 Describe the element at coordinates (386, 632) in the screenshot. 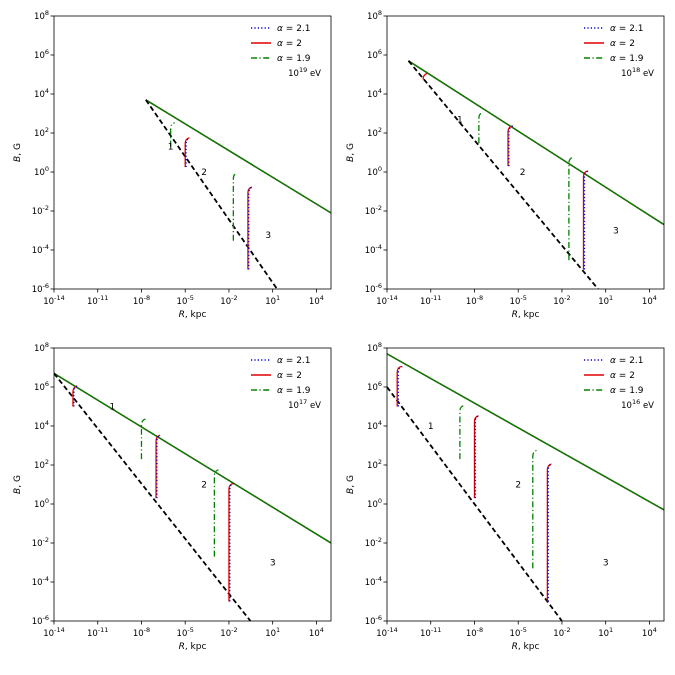

I see `x-tick-label: 10⁻¹⁴` at that location.